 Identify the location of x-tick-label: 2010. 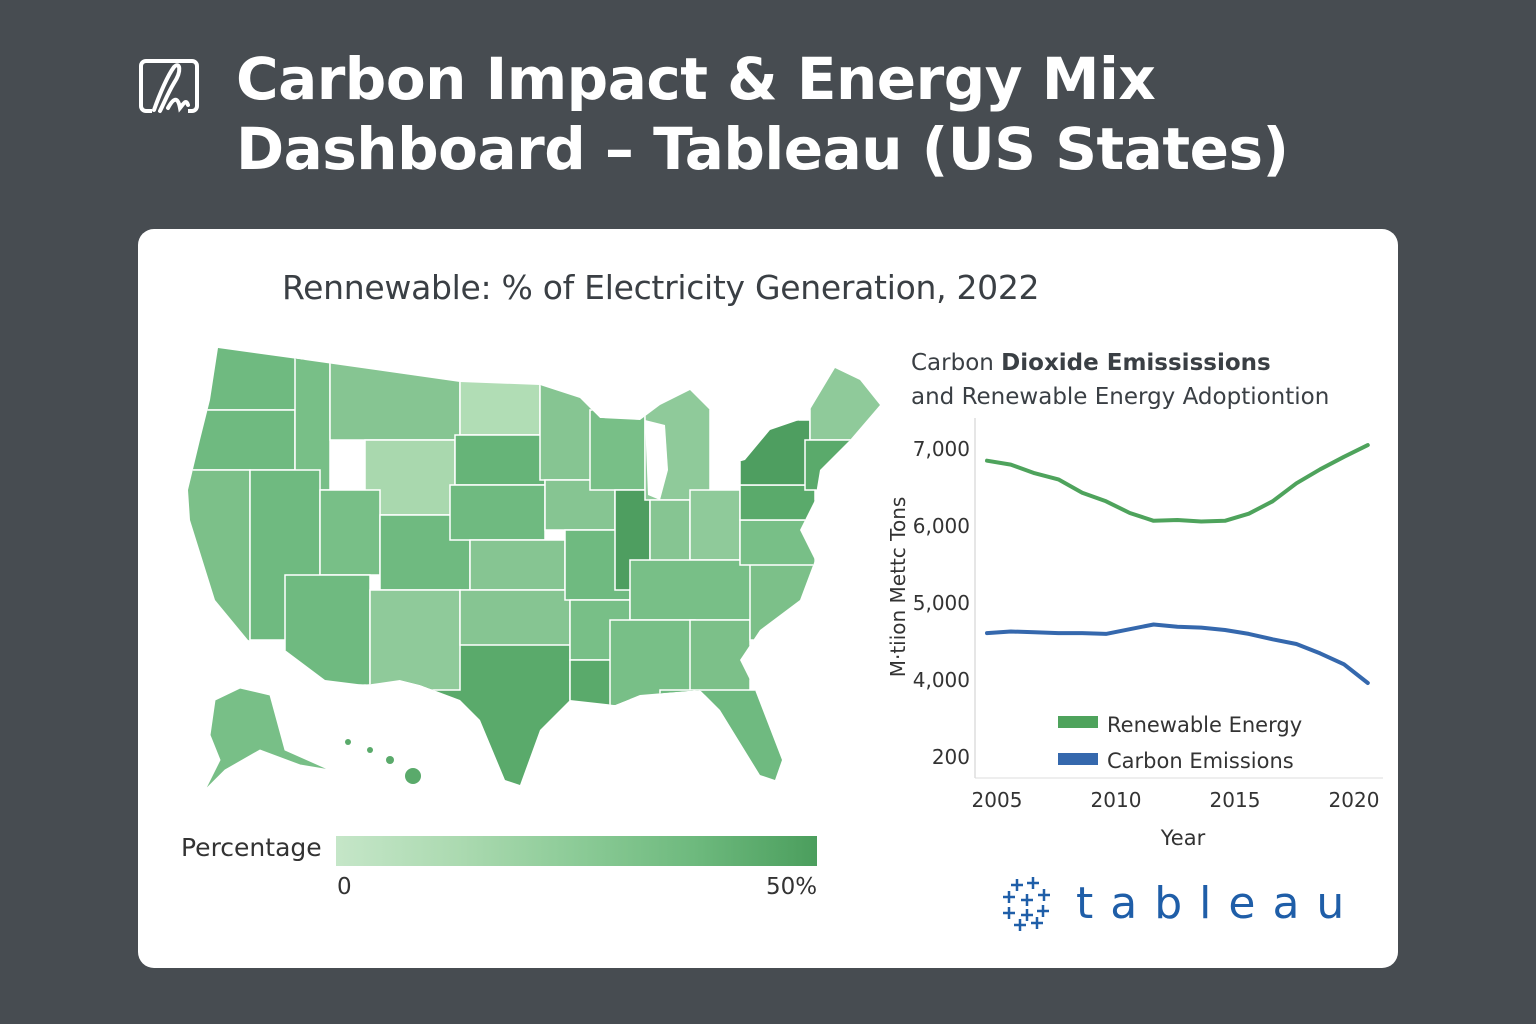
(1116, 800).